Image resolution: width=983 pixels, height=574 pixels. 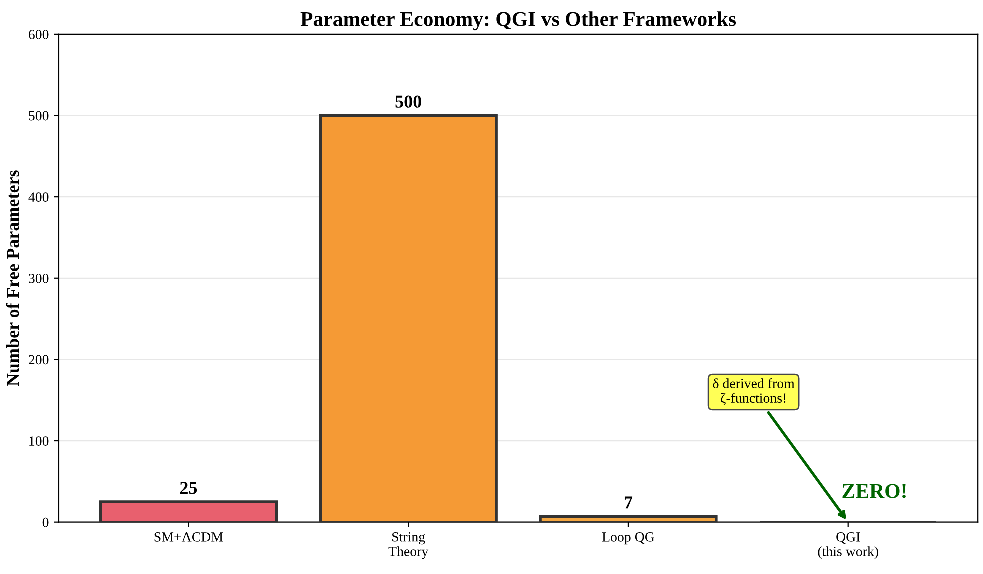 What do you see at coordinates (39, 35) in the screenshot?
I see `y-tick-label: 600` at bounding box center [39, 35].